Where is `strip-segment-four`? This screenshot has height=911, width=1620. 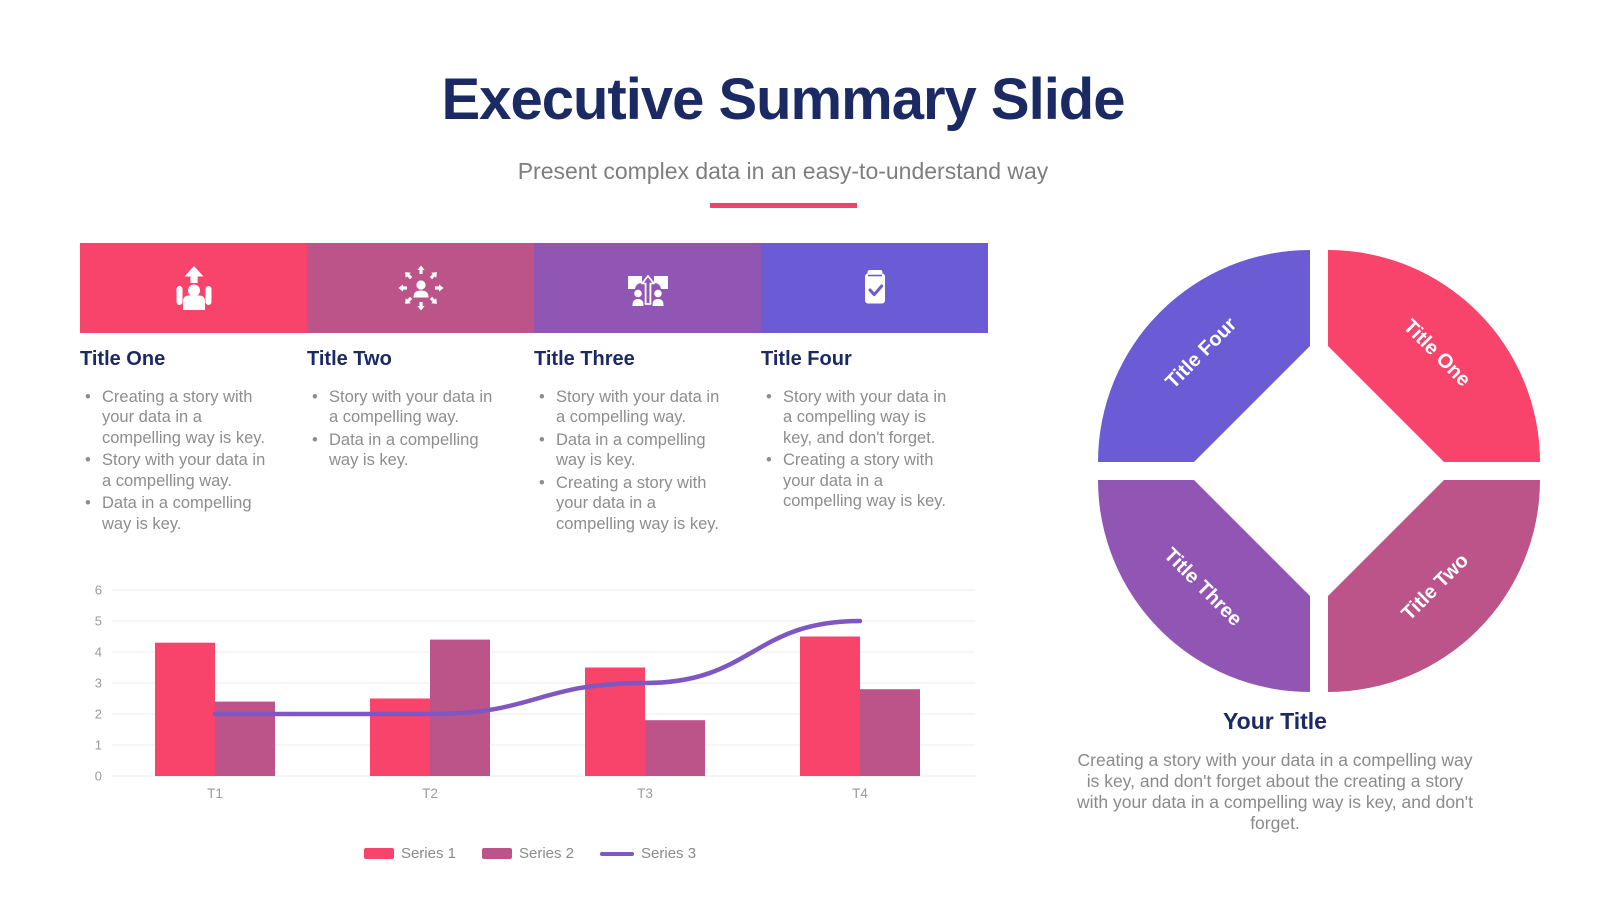
strip-segment-four is located at coordinates (874, 288).